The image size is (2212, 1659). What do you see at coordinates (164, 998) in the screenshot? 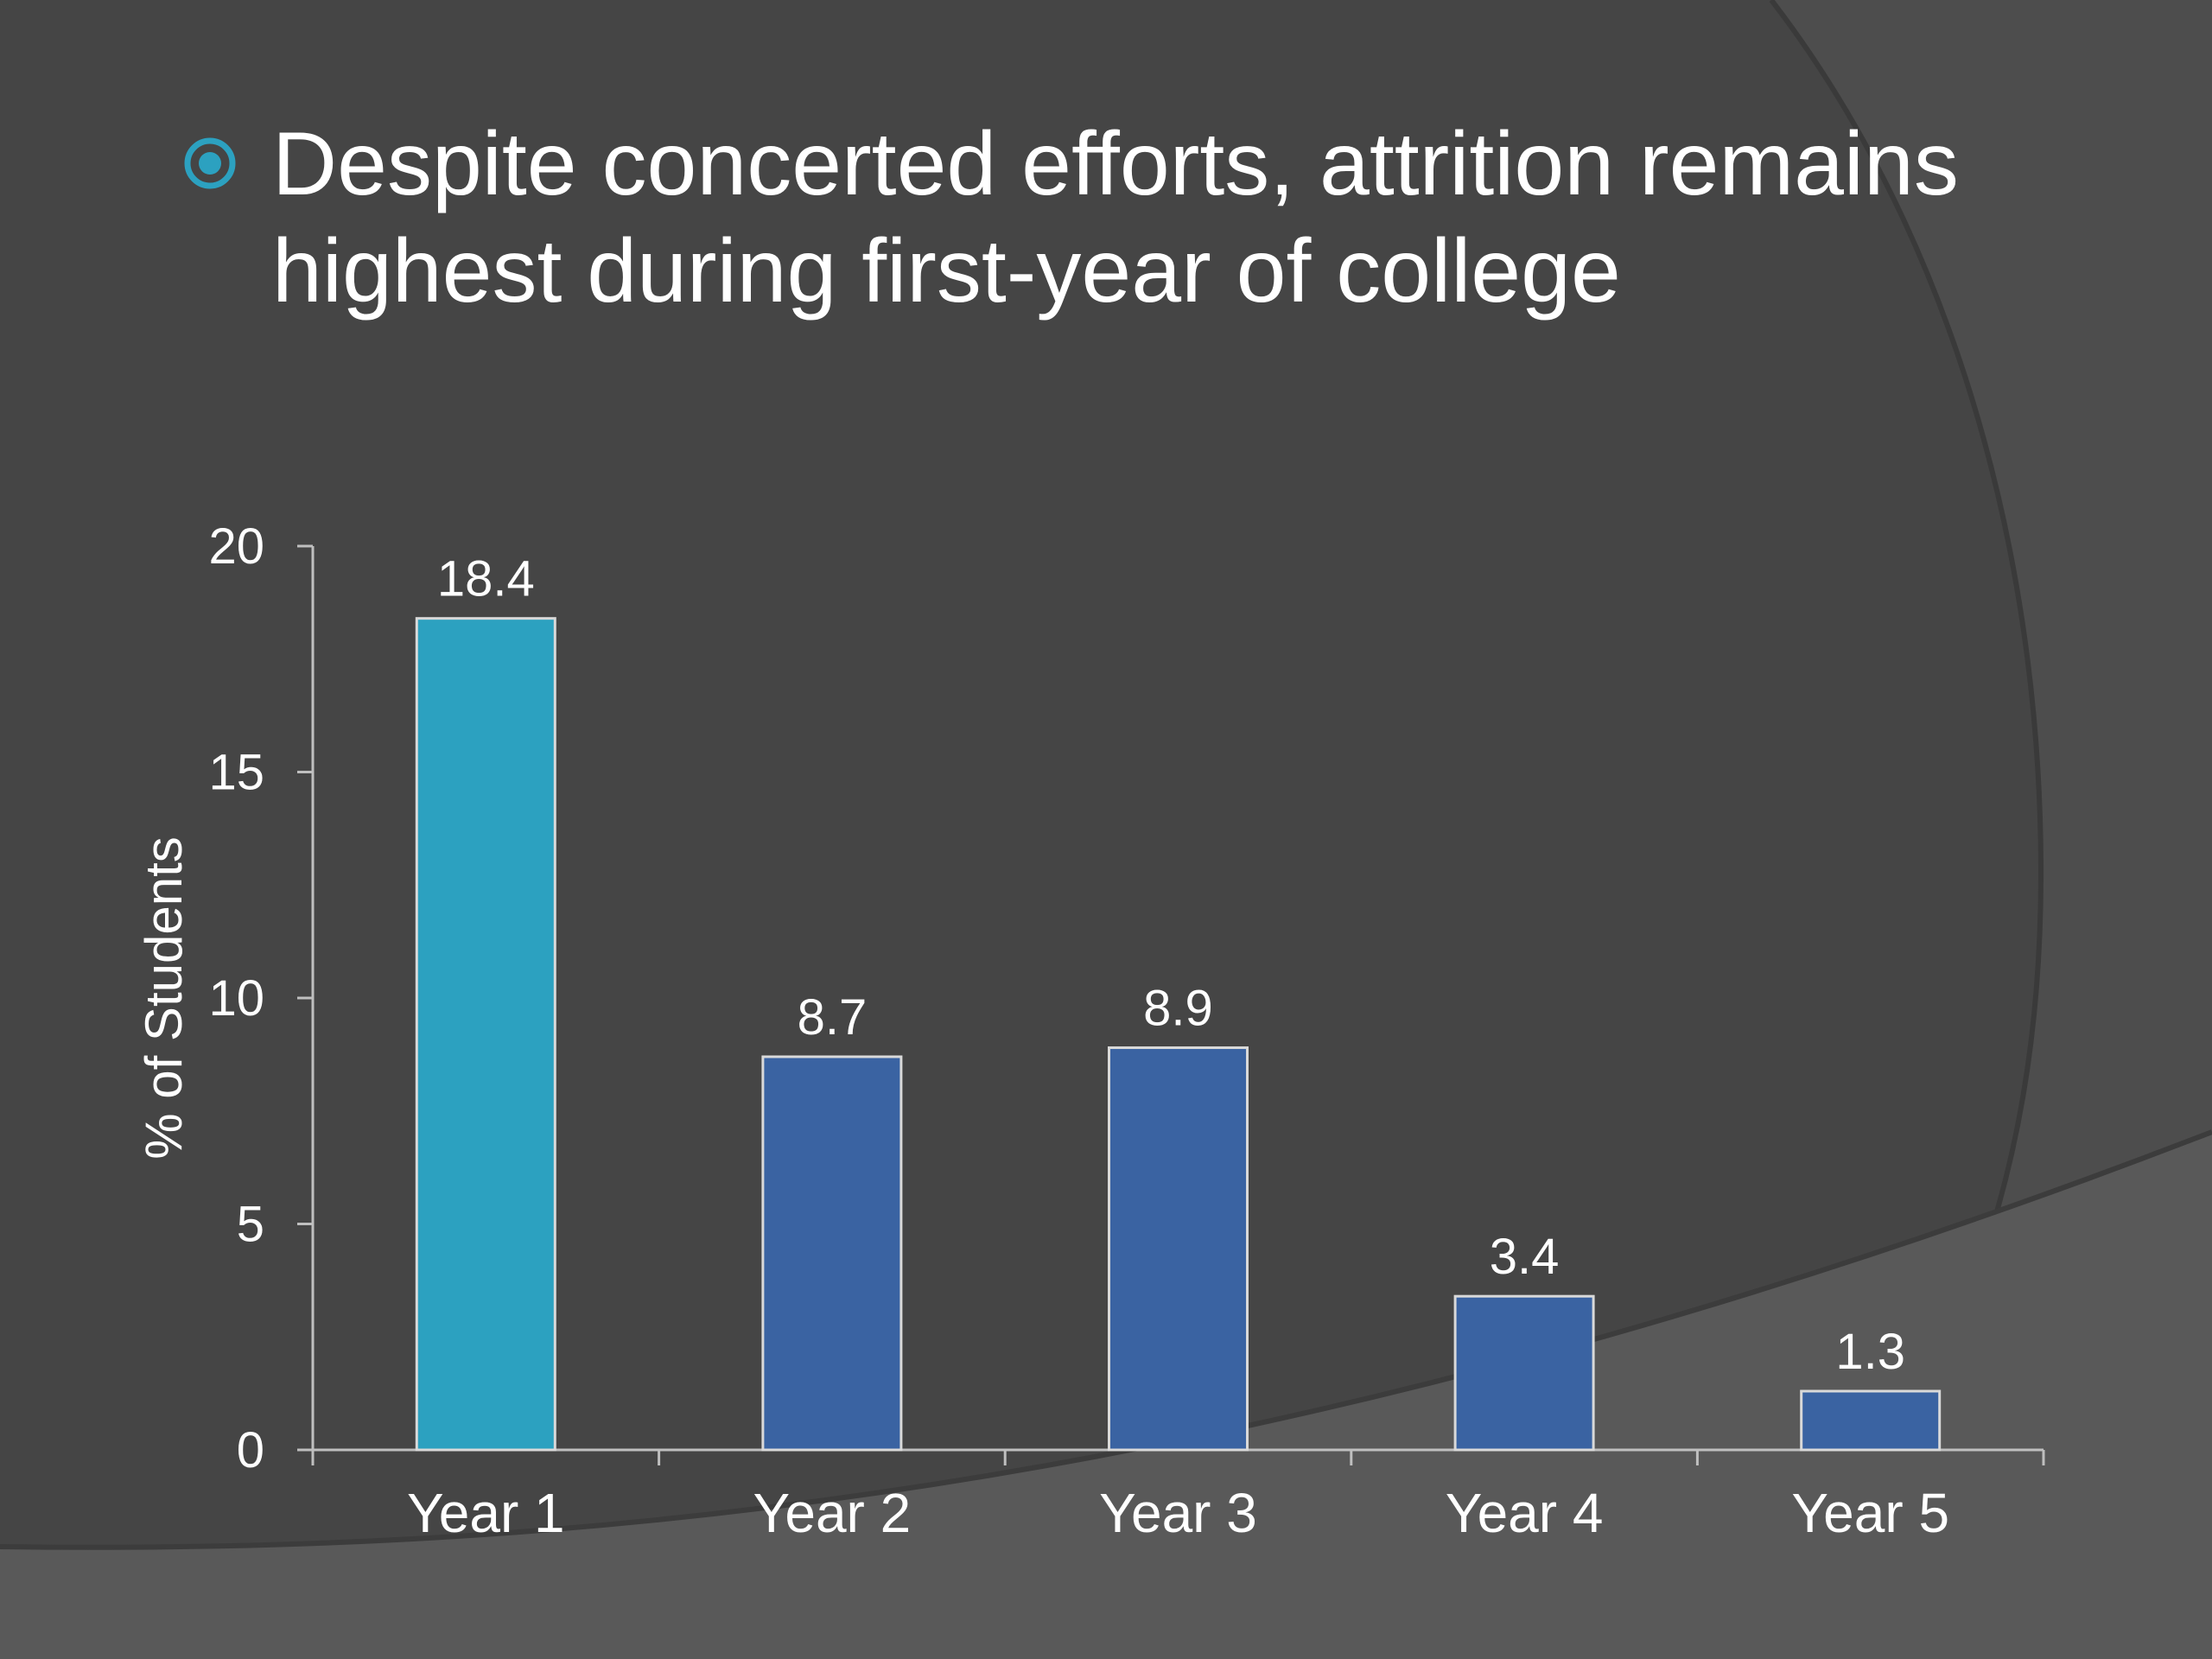
I see `y-axis-label: % of Students` at bounding box center [164, 998].